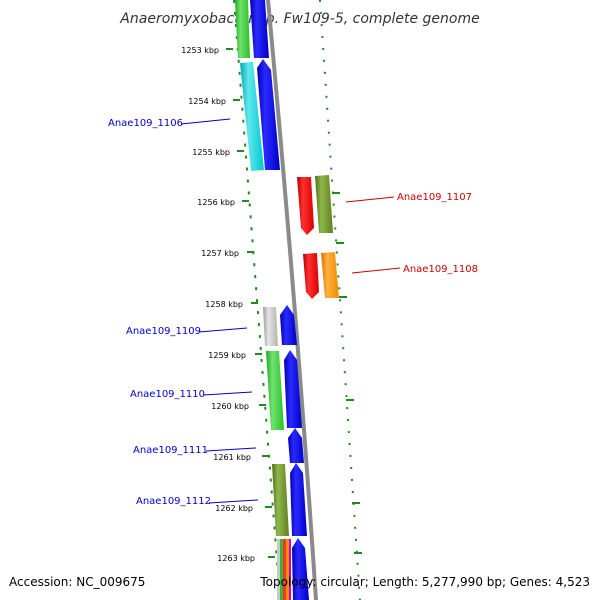  I want to click on tick-label: 1255 kbp, so click(211, 152).